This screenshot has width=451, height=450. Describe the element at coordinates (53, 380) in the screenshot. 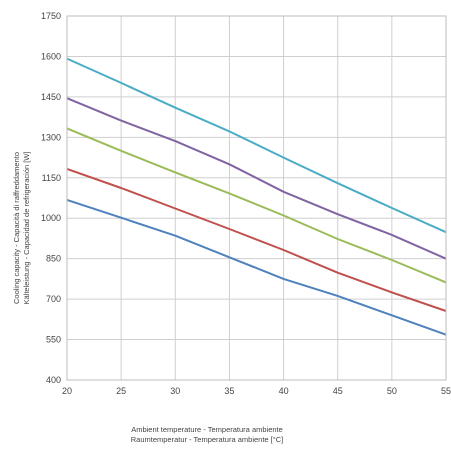

I see `y-tick-label: 400` at that location.